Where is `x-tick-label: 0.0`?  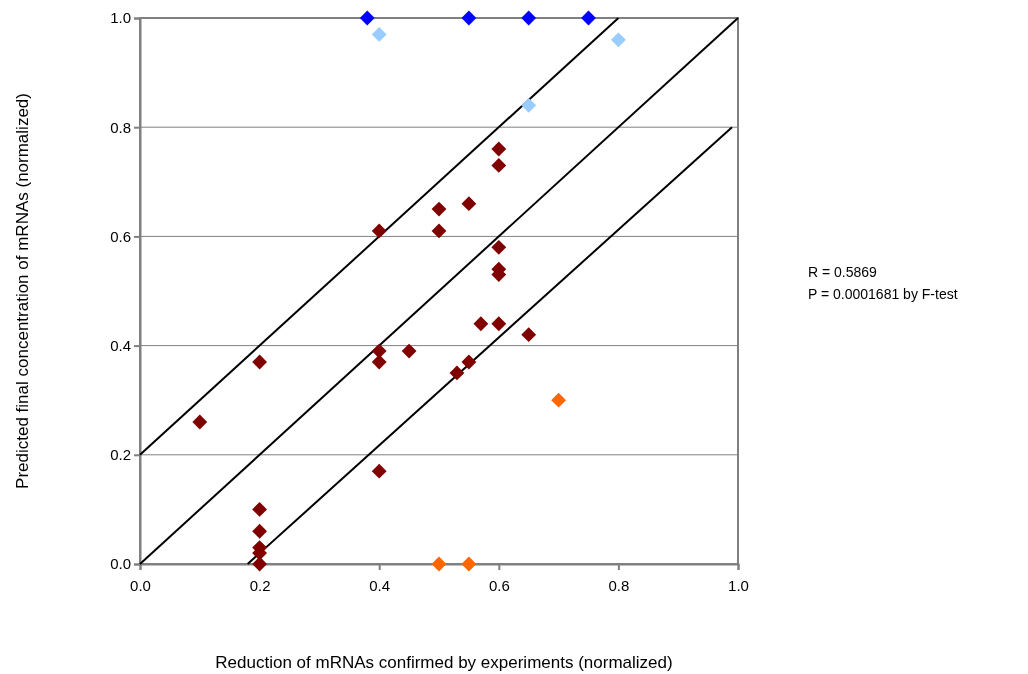 x-tick-label: 0.0 is located at coordinates (140, 585).